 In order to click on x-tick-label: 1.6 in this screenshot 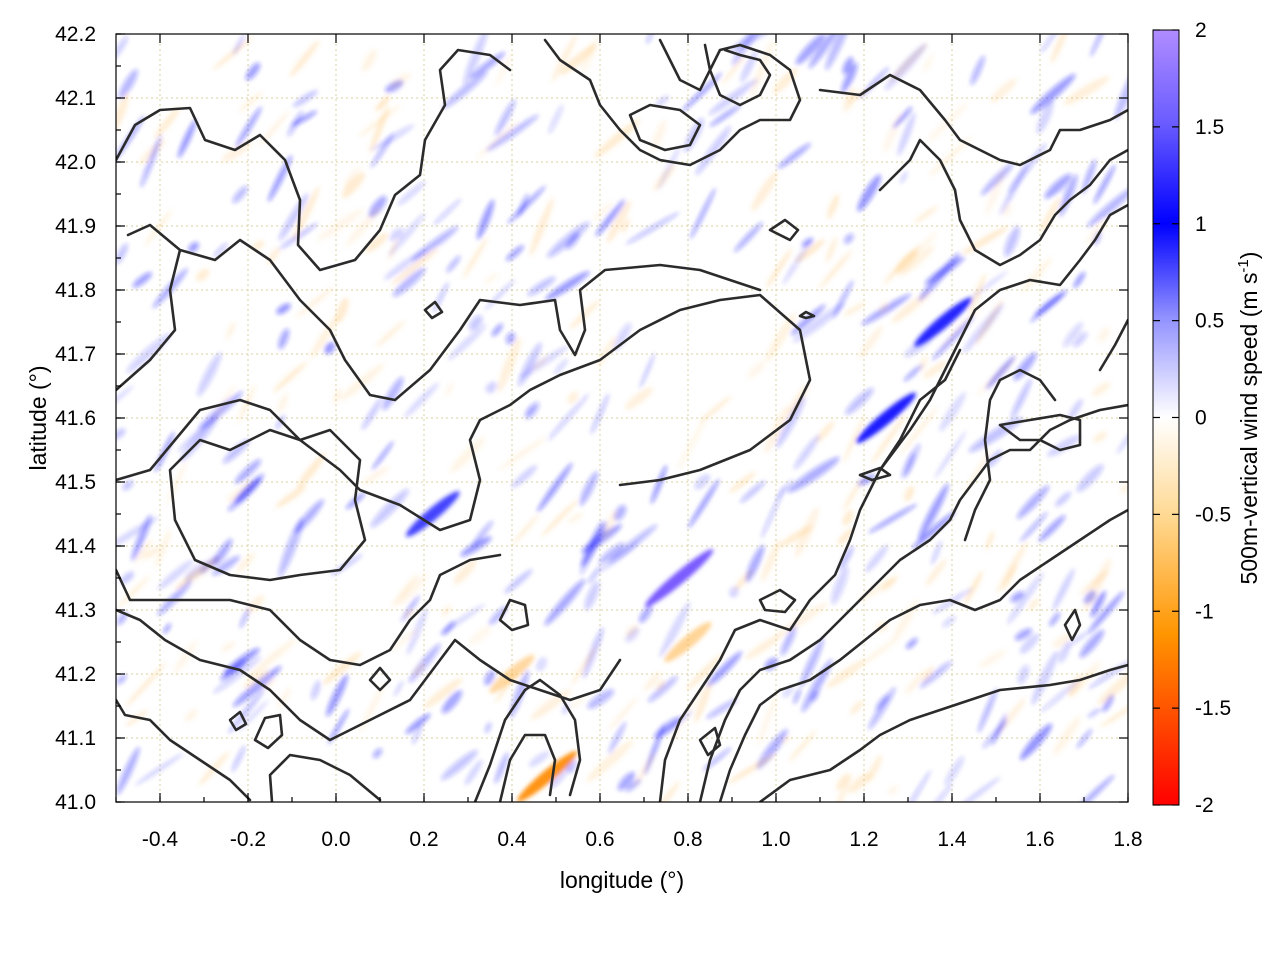, I will do `click(1039, 839)`.